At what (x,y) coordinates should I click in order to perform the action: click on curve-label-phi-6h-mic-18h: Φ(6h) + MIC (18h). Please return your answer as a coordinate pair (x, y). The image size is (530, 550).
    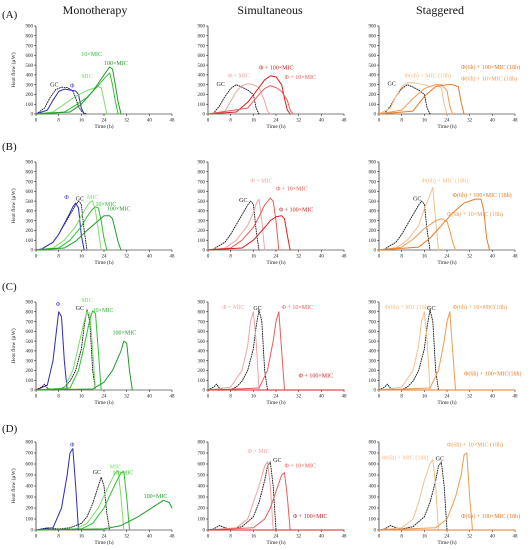
    Looking at the image, I should click on (445, 181).